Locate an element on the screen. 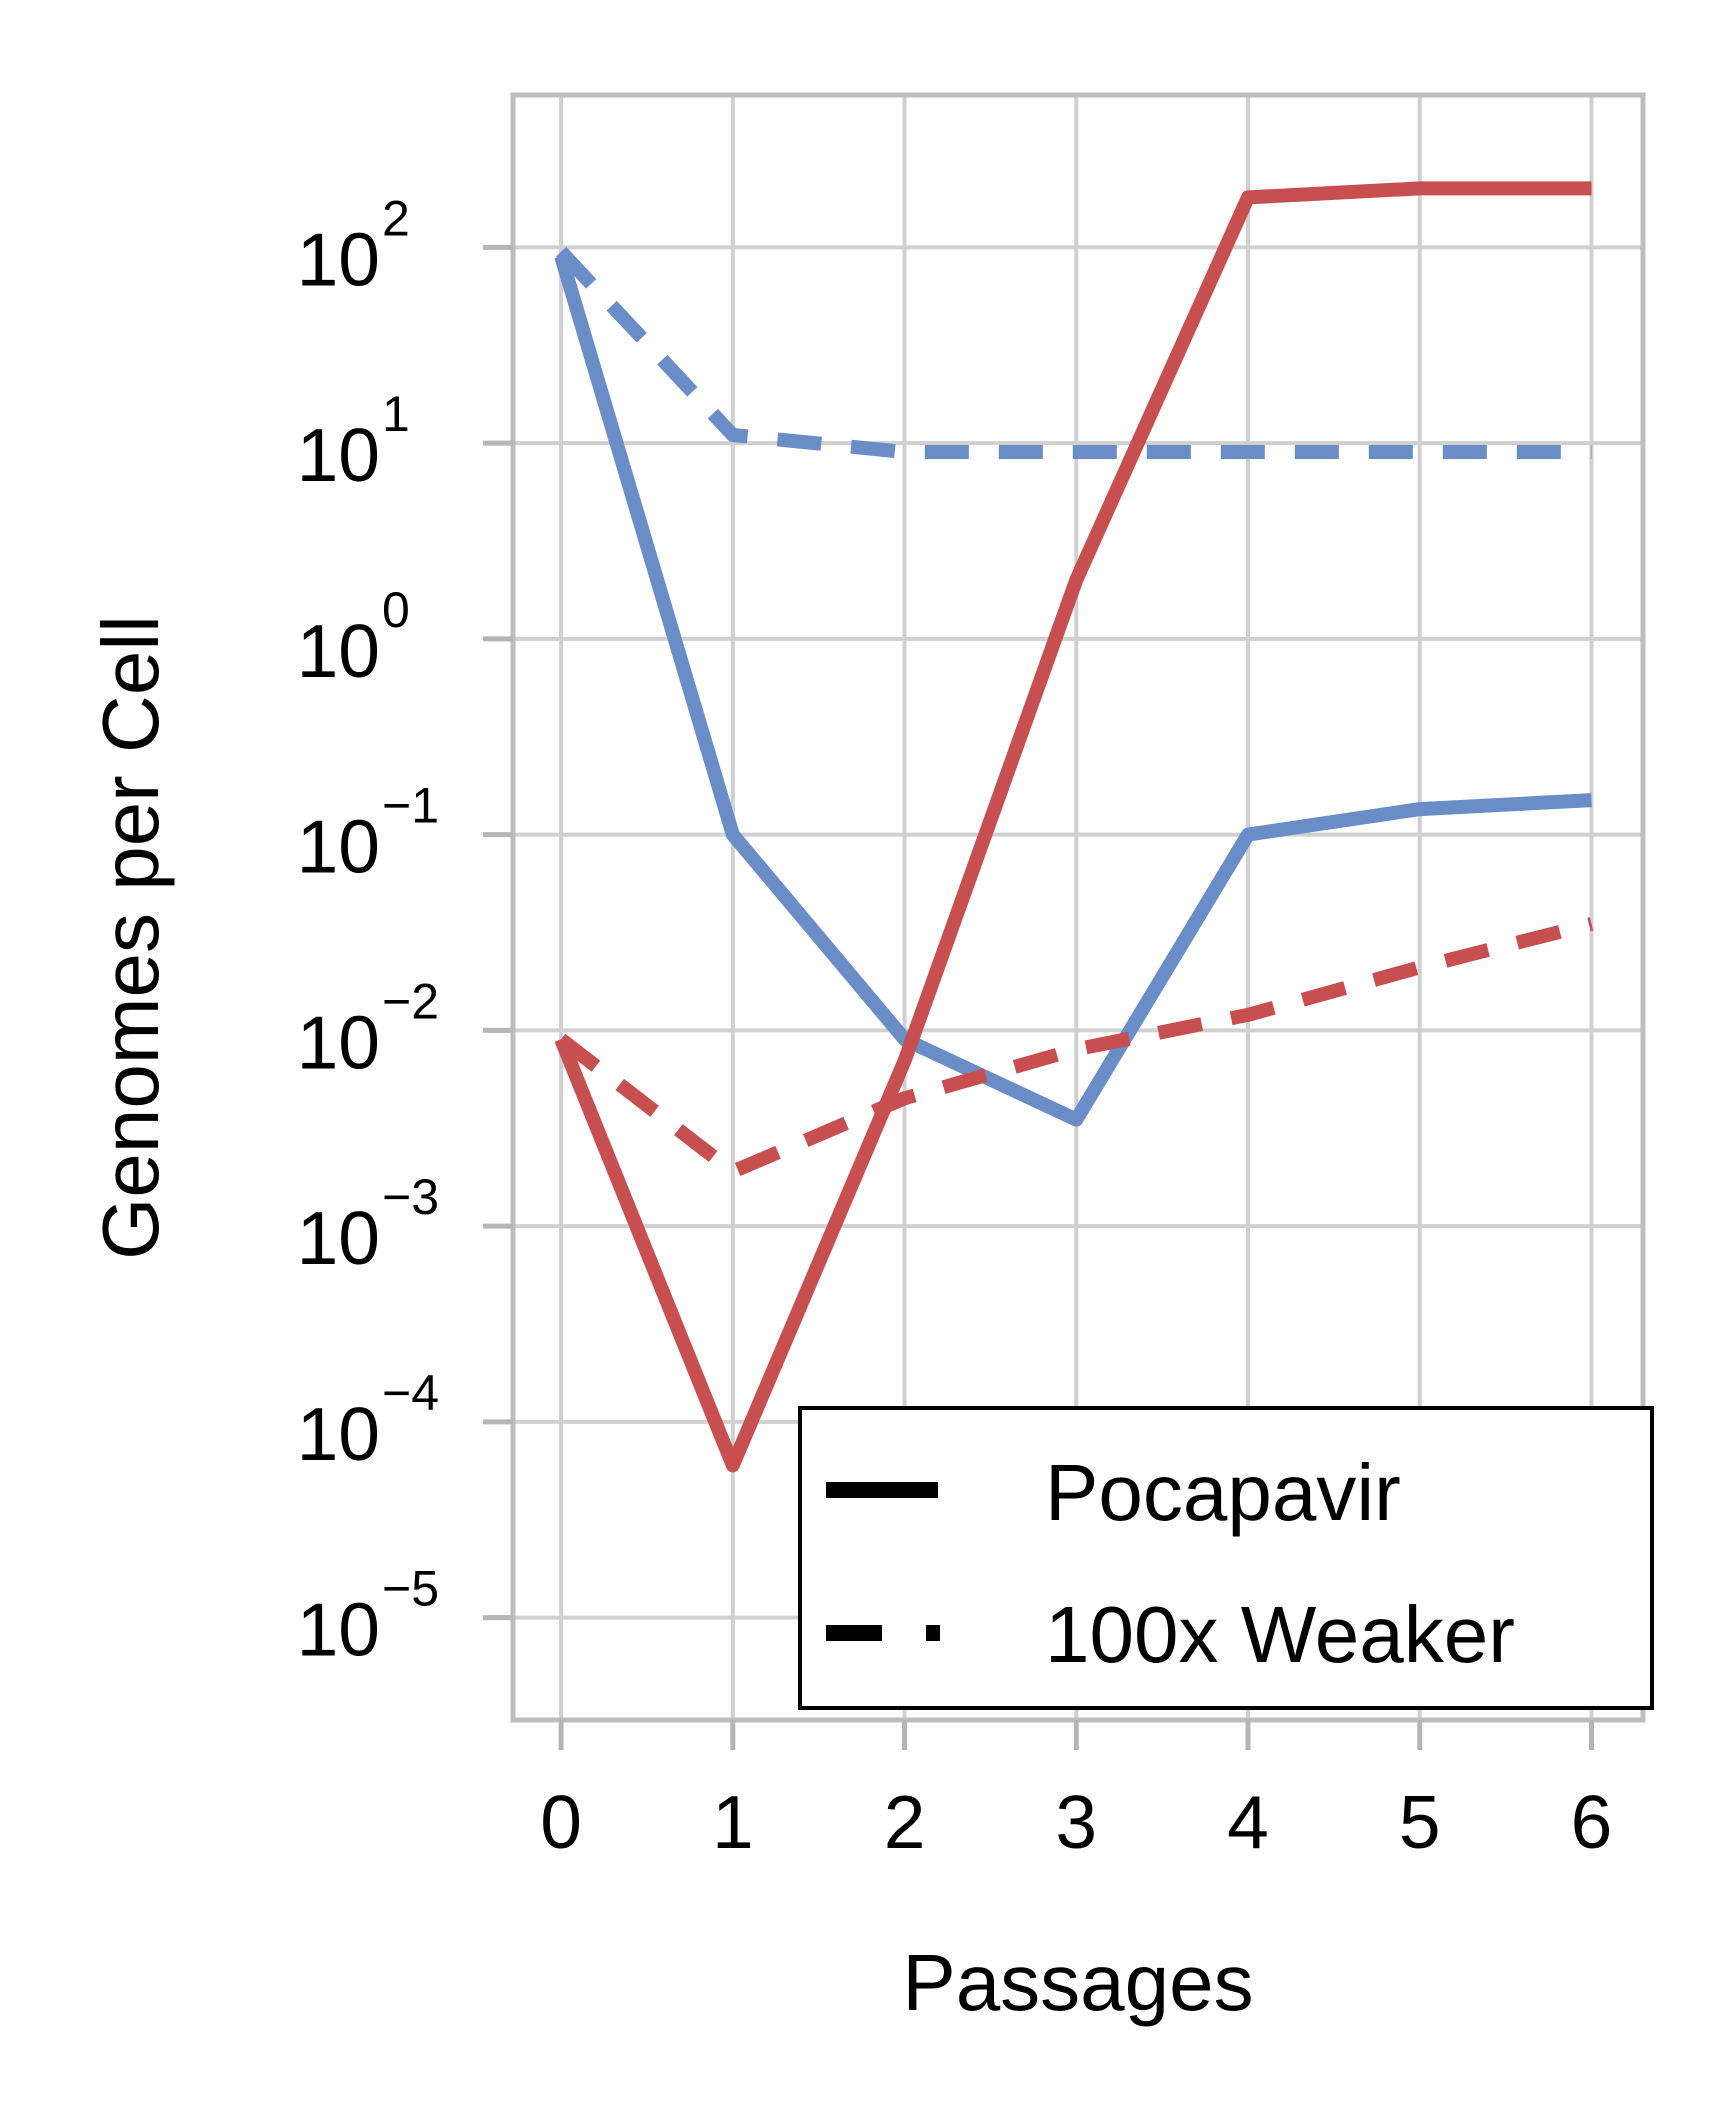 The height and width of the screenshot is (2125, 1732). y-tick-exponent: −5 is located at coordinates (410, 1589).